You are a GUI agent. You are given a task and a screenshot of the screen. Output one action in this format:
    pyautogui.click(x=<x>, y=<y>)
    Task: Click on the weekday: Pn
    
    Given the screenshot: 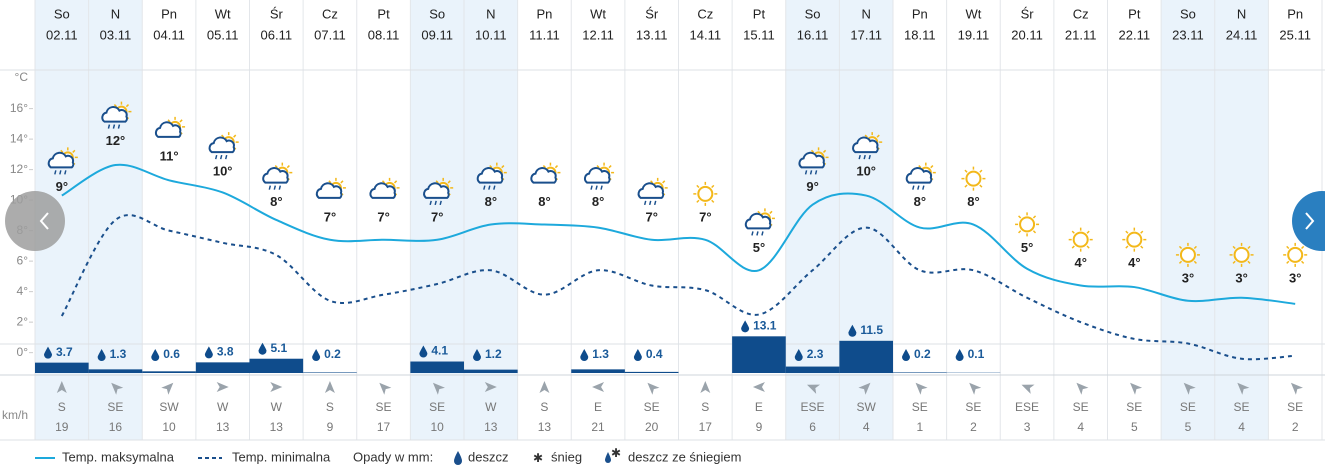 What is the action you would take?
    pyautogui.click(x=920, y=13)
    